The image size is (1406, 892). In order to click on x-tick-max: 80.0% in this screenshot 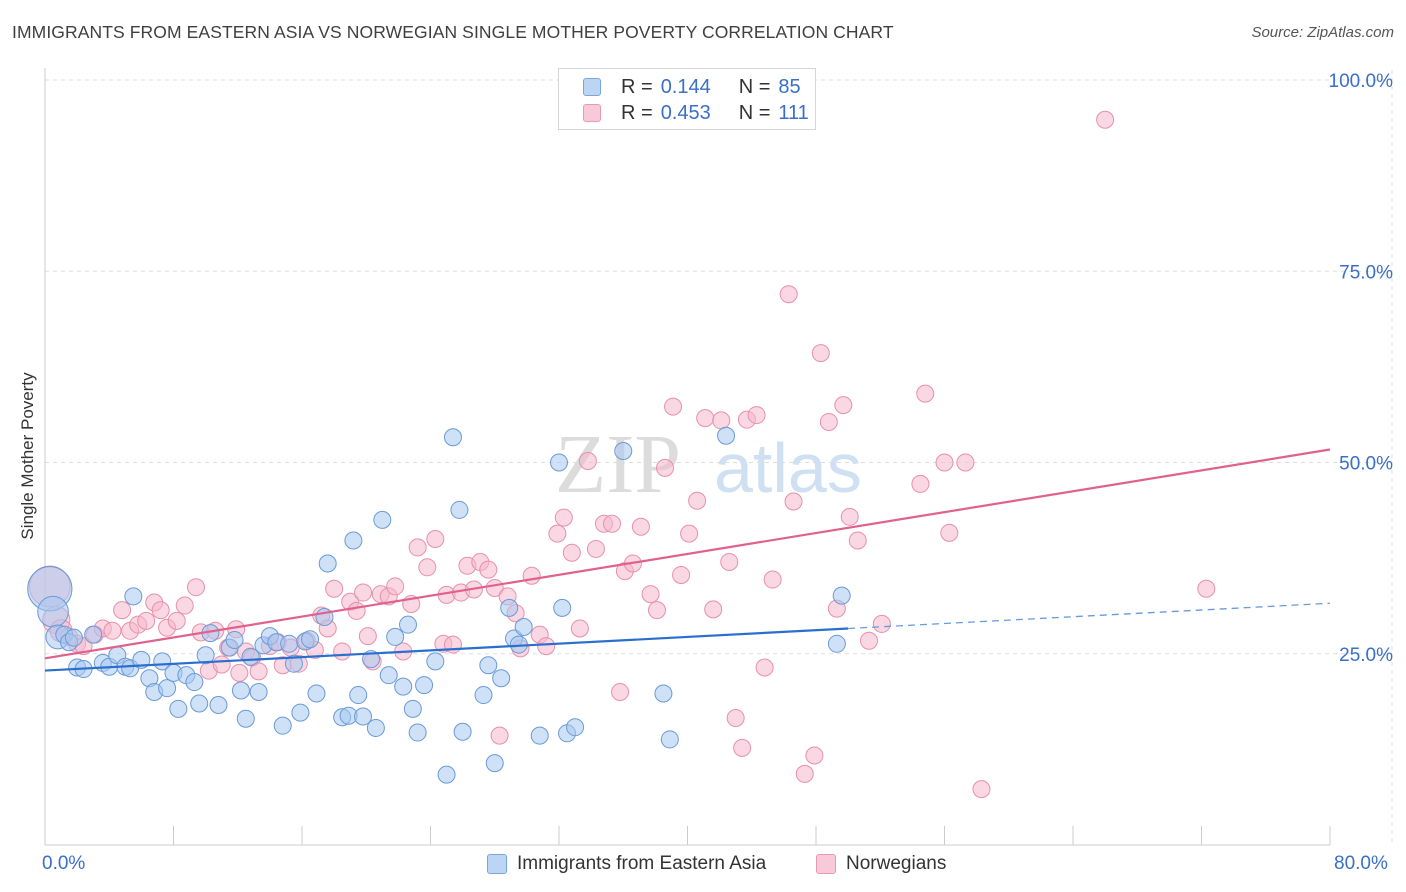, I will do `click(1361, 863)`.